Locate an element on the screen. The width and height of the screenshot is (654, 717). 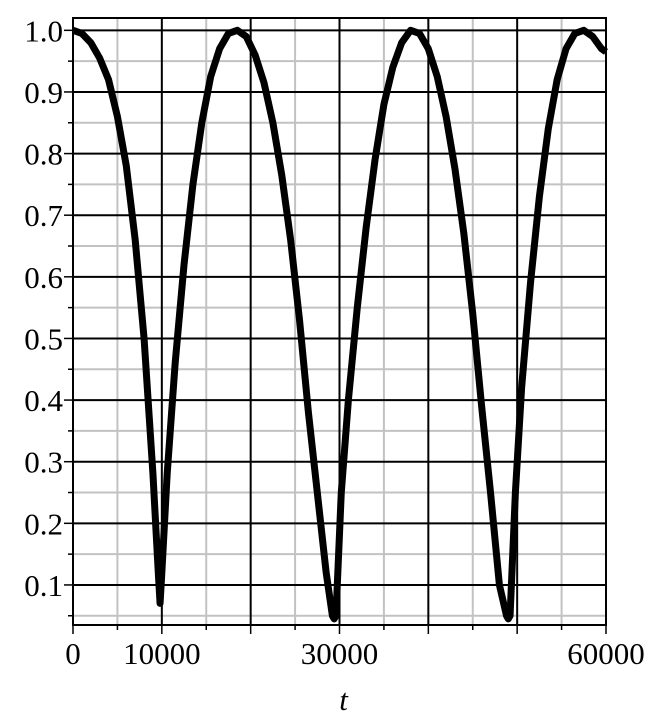
y-tick-label: 0.7 is located at coordinates (43, 215).